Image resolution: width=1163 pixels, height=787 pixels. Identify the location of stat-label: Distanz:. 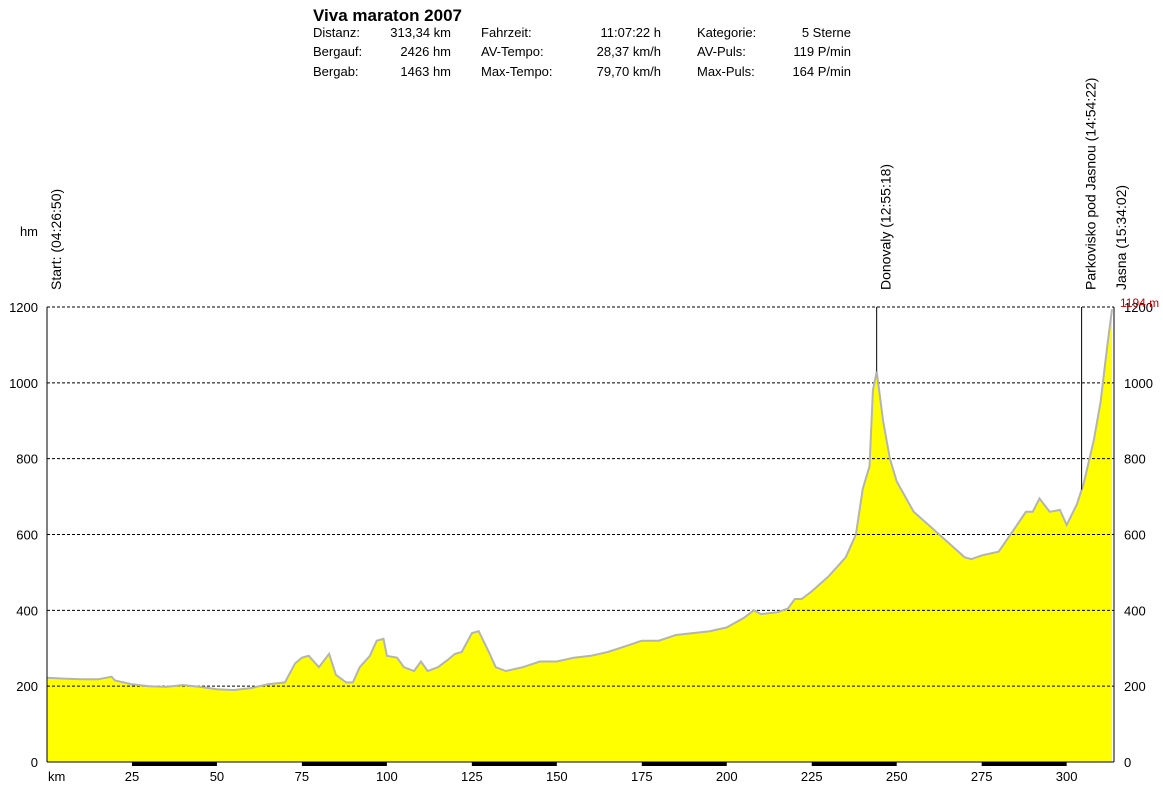
(336, 32).